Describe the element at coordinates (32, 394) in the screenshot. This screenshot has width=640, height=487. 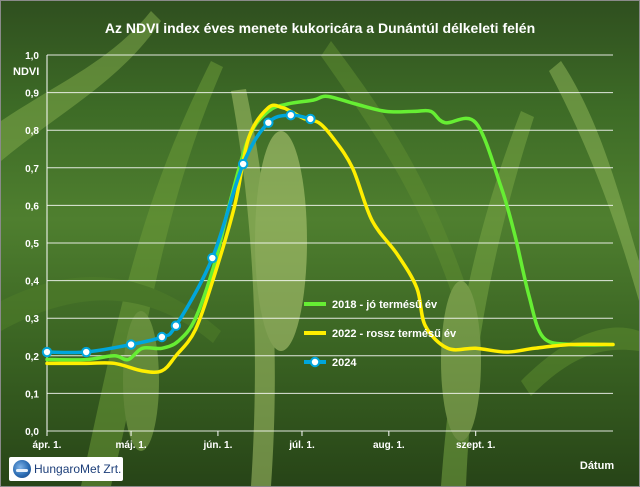
I see `y-tick-label: 0,1` at that location.